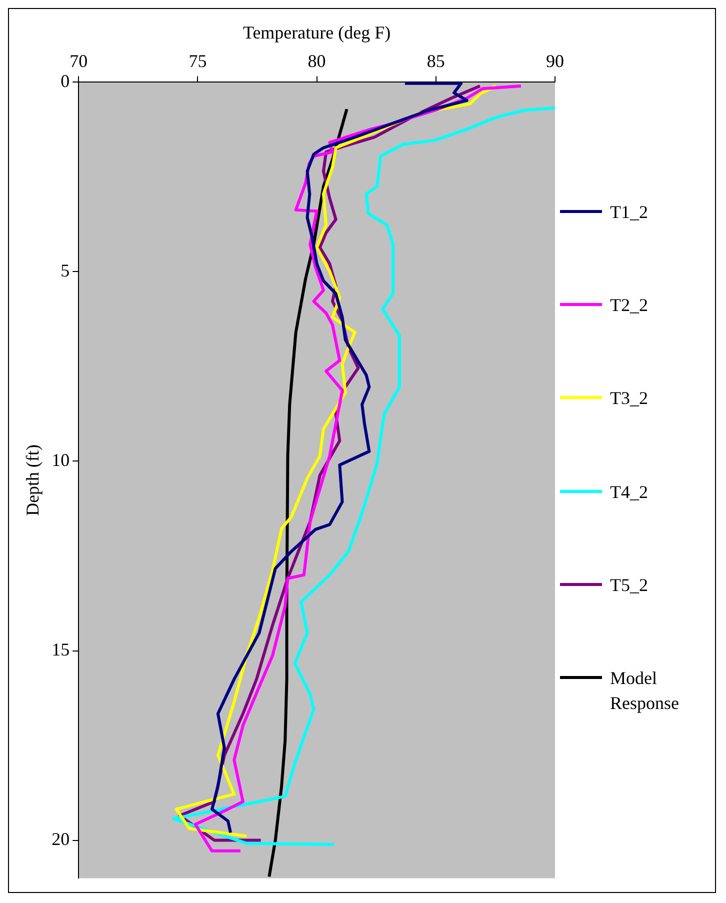 This screenshot has height=903, width=726. What do you see at coordinates (61, 460) in the screenshot?
I see `y-tick-label: 10` at bounding box center [61, 460].